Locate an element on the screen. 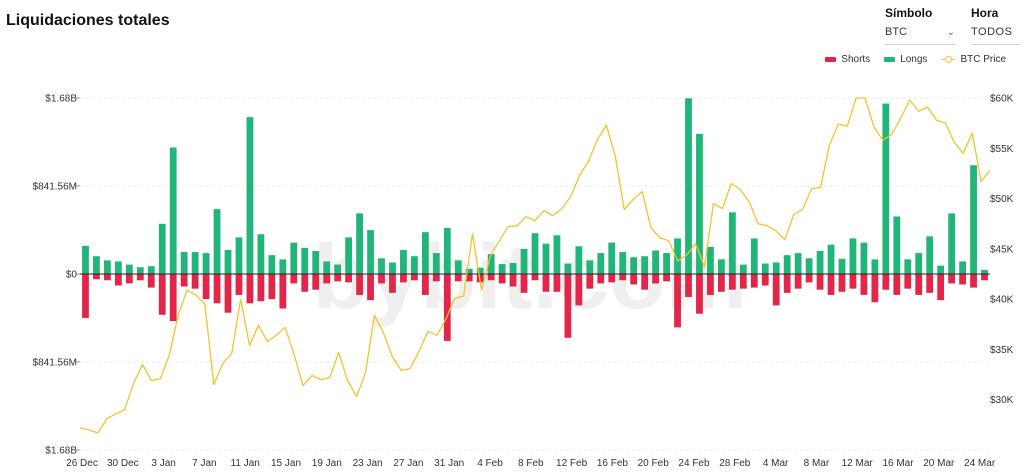 The image size is (1024, 475). y-right-tick-label: $55K is located at coordinates (1002, 149).